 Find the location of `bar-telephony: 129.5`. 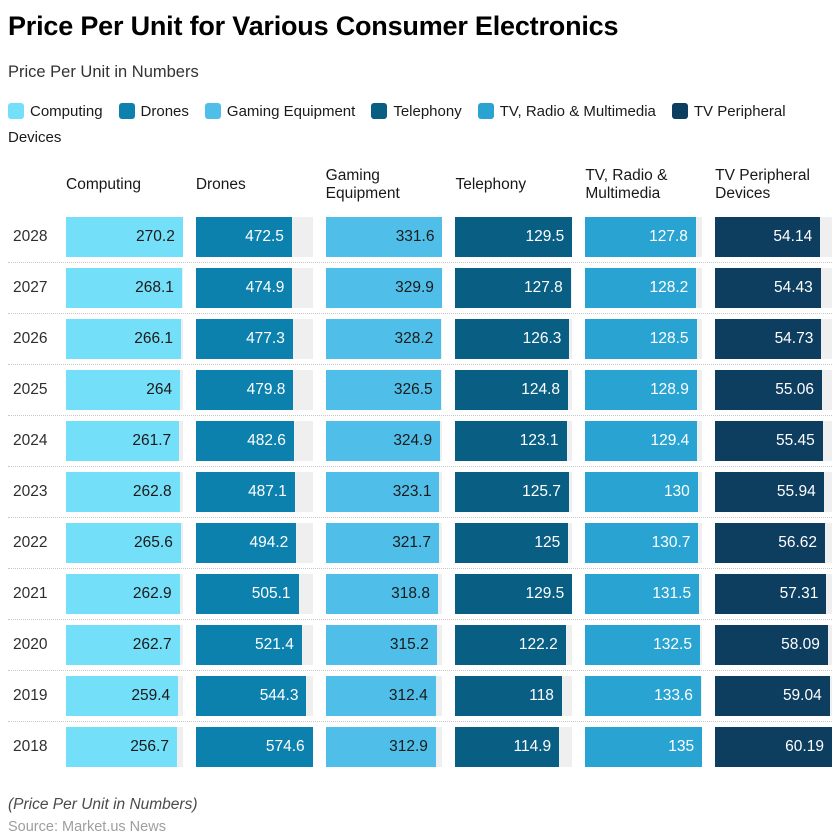

bar-telephony: 129.5 is located at coordinates (514, 237).